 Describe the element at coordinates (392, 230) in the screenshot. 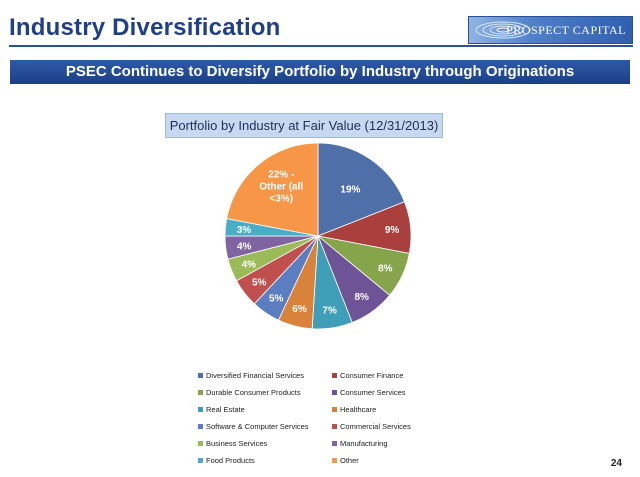

I see `pie-data-label: 9%` at that location.